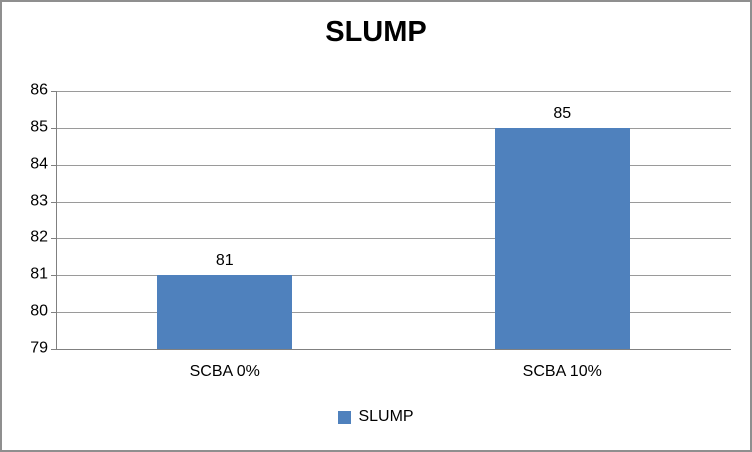 The image size is (752, 452). Describe the element at coordinates (39, 274) in the screenshot. I see `y-axis-label: 81` at that location.